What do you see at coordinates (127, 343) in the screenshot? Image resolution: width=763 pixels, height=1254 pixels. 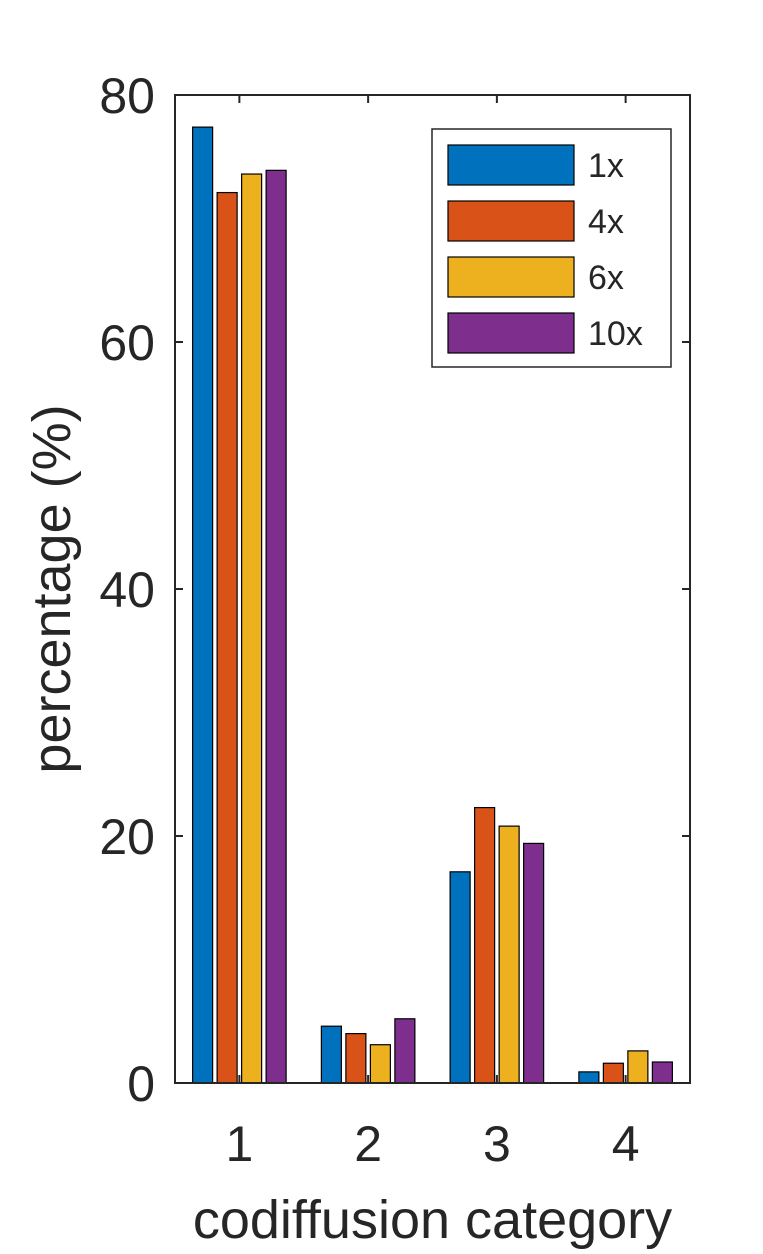 I see `y-tick-label: 60` at bounding box center [127, 343].